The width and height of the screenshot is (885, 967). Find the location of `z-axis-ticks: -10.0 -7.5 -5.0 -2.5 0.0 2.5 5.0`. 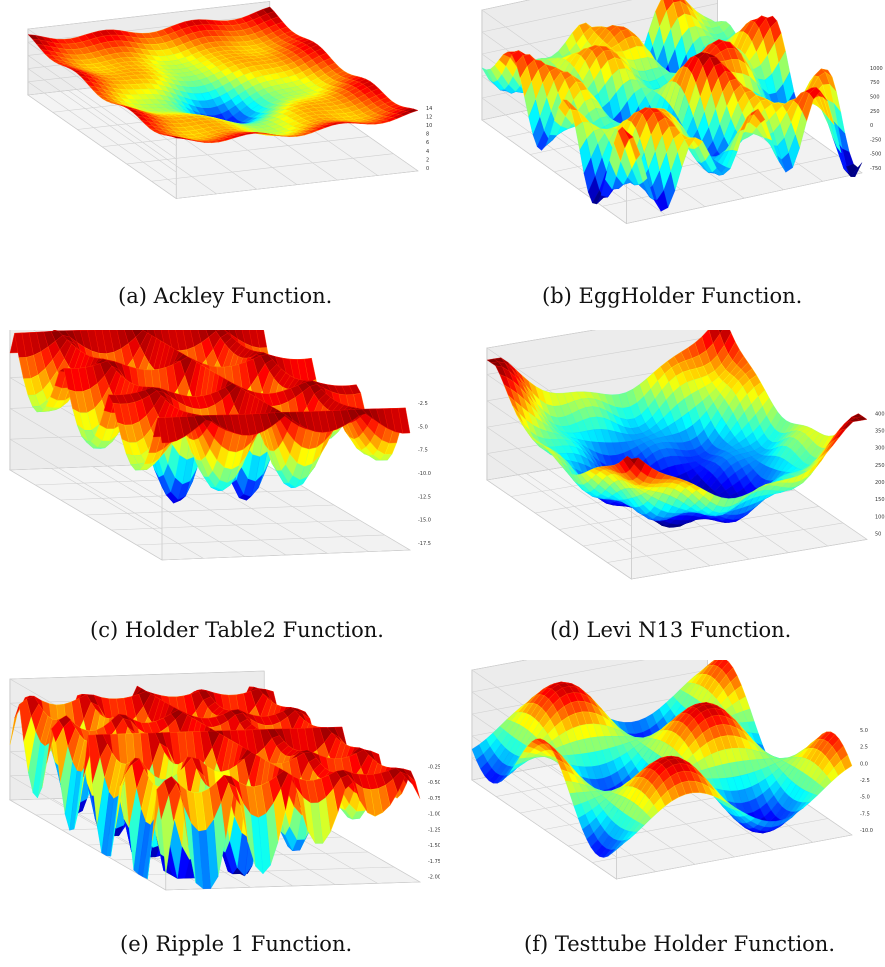

z-axis-ticks: -10.0 -7.5 -5.0 -2.5 0.0 2.5 5.0 is located at coordinates (866, 781).